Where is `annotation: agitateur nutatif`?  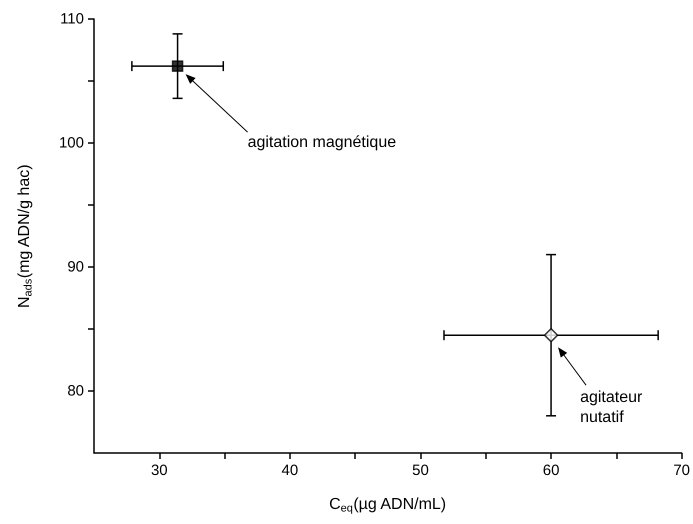
annotation: agitateur nutatif is located at coordinates (611, 408).